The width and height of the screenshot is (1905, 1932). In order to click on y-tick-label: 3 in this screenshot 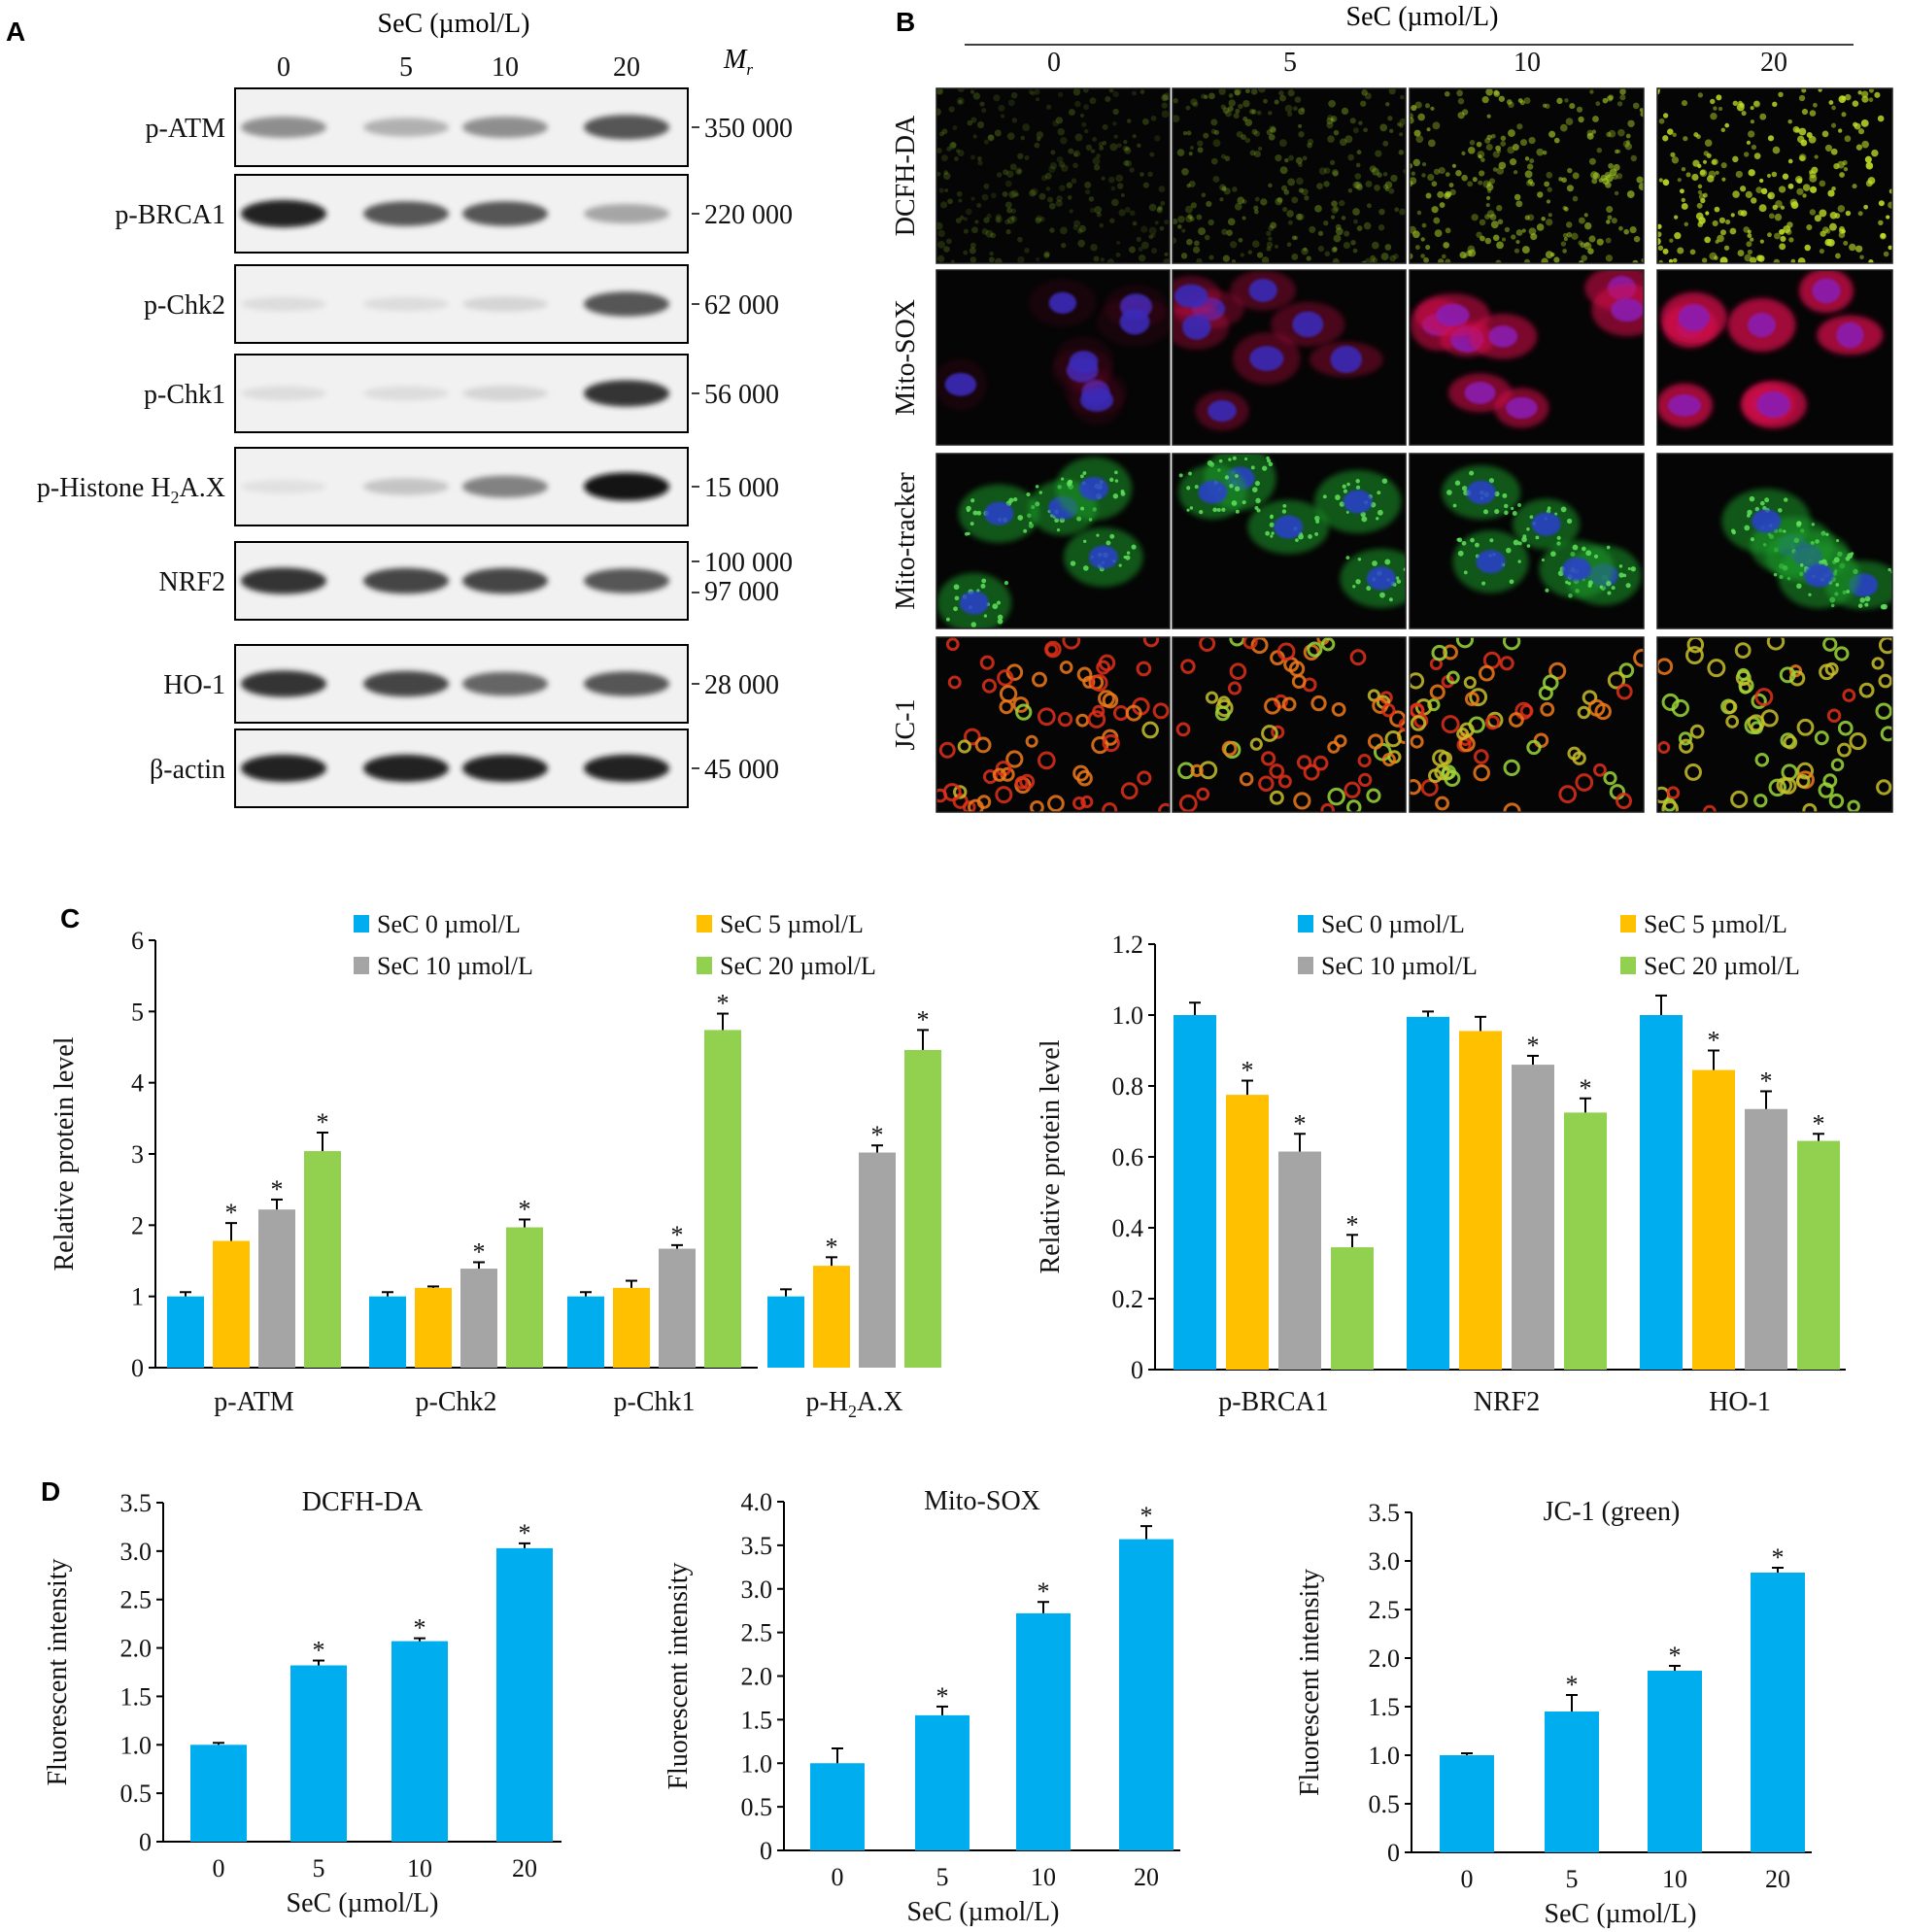, I will do `click(137, 1154)`.